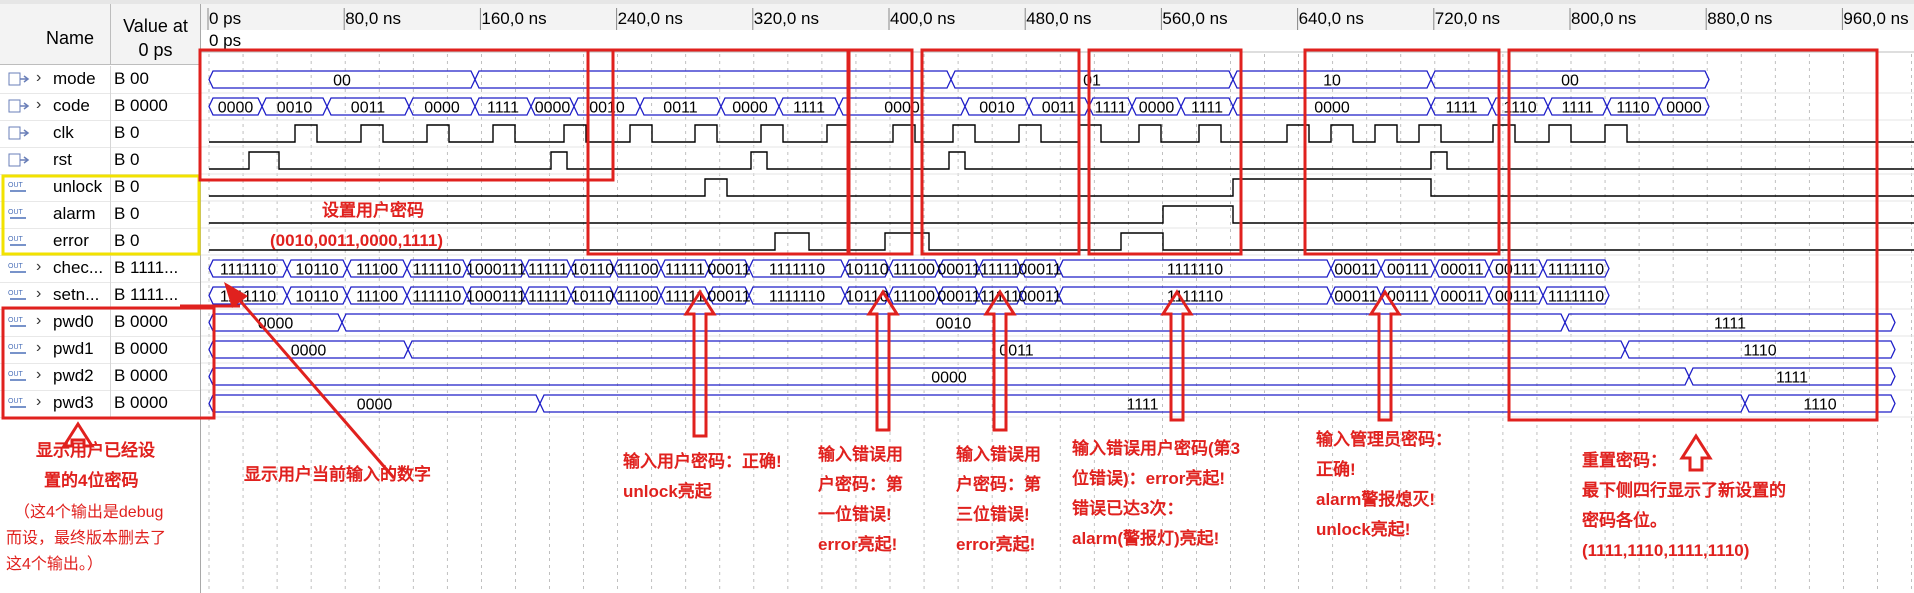 The image size is (1914, 593). What do you see at coordinates (63, 132) in the screenshot?
I see `signal-name: clk` at bounding box center [63, 132].